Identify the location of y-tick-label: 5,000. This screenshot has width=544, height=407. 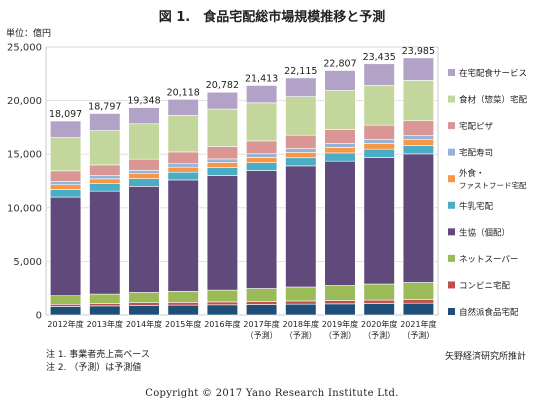
(27, 262).